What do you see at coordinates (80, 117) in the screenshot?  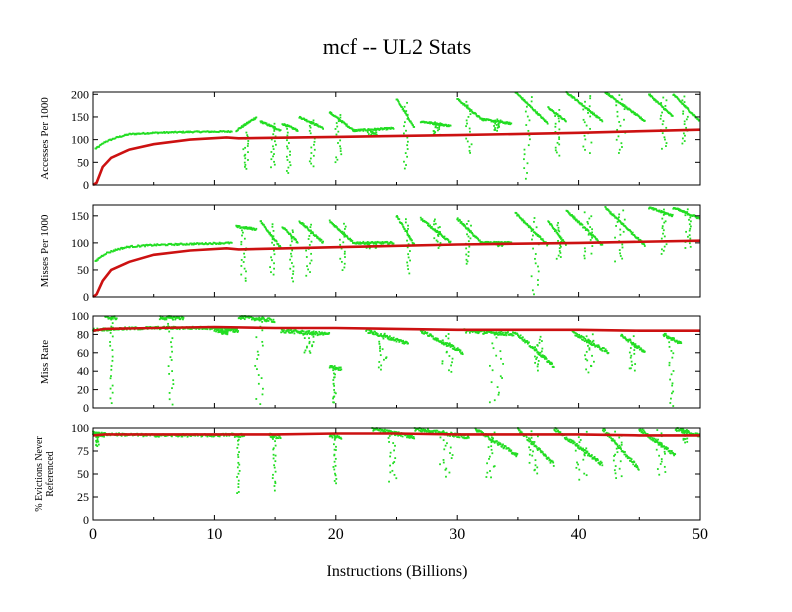 I see `y-tick-label: 150` at bounding box center [80, 117].